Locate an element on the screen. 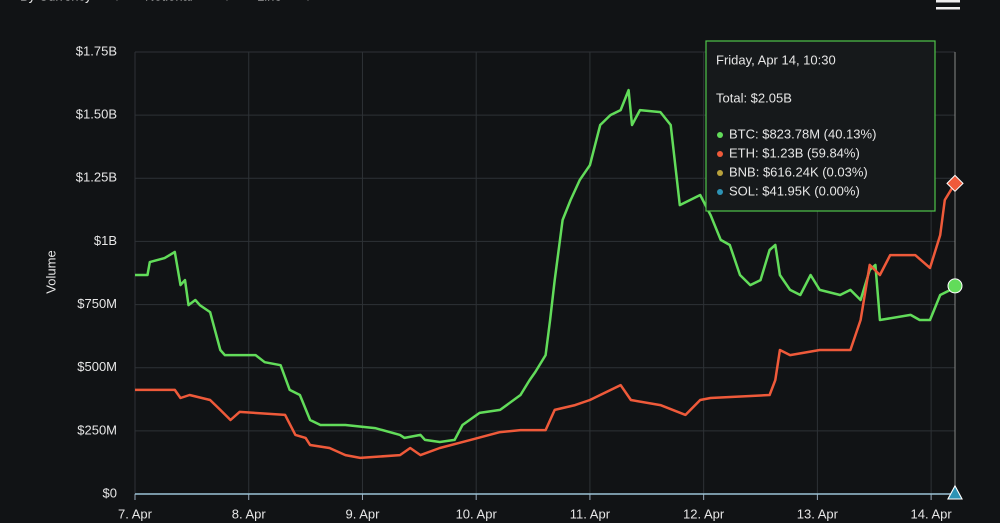 This screenshot has width=1000, height=523. y-axis-label: Volume is located at coordinates (50, 271).